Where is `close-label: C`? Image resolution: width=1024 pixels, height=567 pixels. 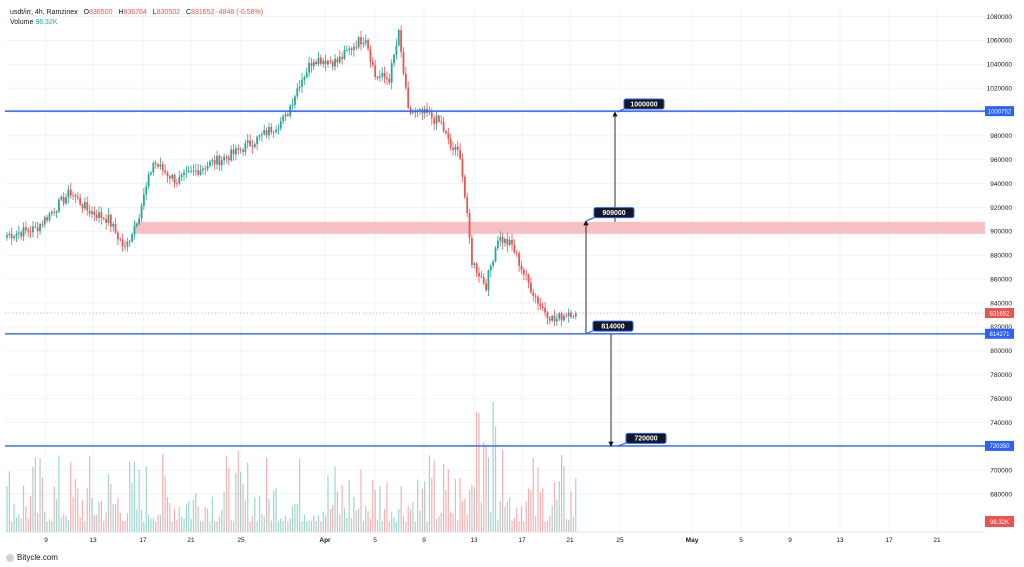 close-label: C is located at coordinates (189, 12).